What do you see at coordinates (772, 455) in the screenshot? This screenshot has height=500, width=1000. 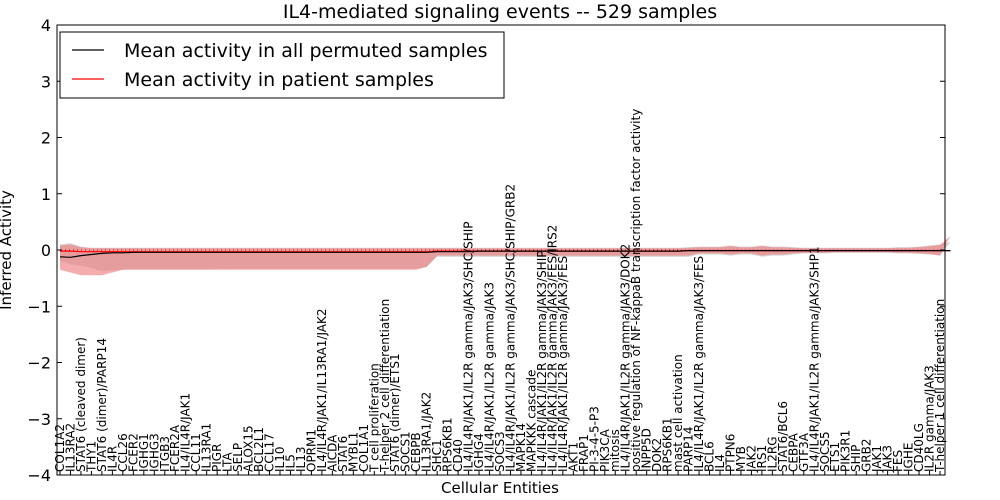 I see `x-tick-label: IL2RG` at bounding box center [772, 455].